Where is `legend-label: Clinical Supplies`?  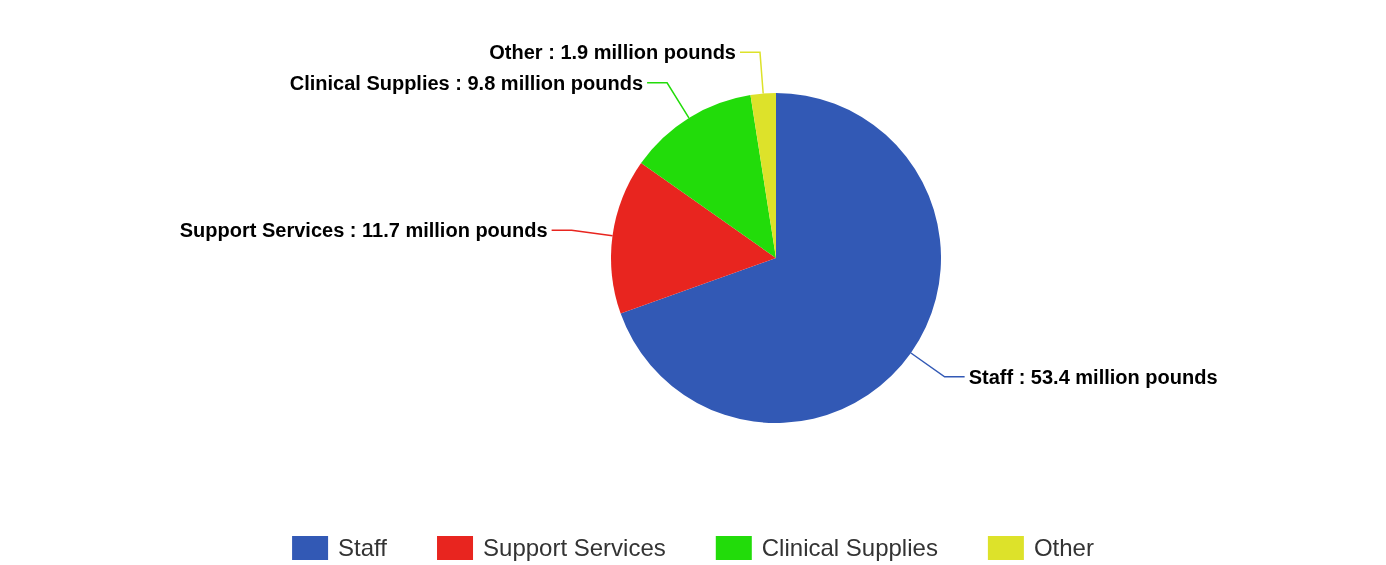
legend-label: Clinical Supplies is located at coordinates (849, 548).